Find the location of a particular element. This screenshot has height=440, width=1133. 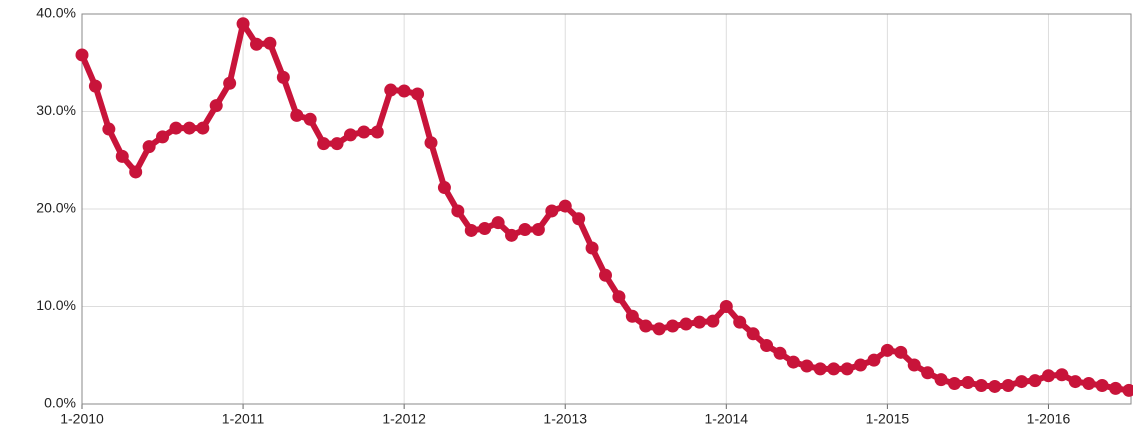

y-tick-label: 20.0% is located at coordinates (56, 208).